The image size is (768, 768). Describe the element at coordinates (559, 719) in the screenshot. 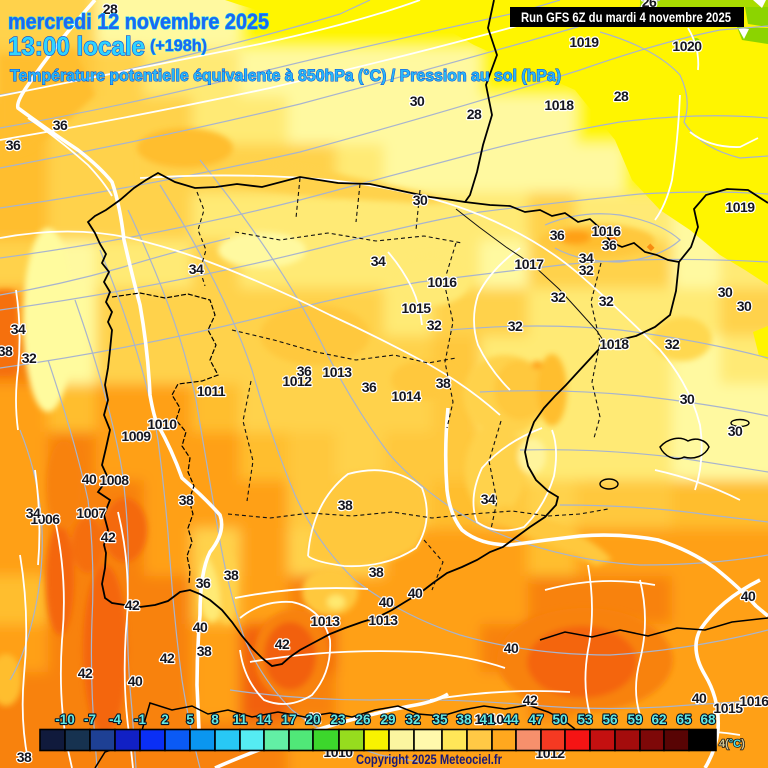

I see `svg-text: 50` at that location.